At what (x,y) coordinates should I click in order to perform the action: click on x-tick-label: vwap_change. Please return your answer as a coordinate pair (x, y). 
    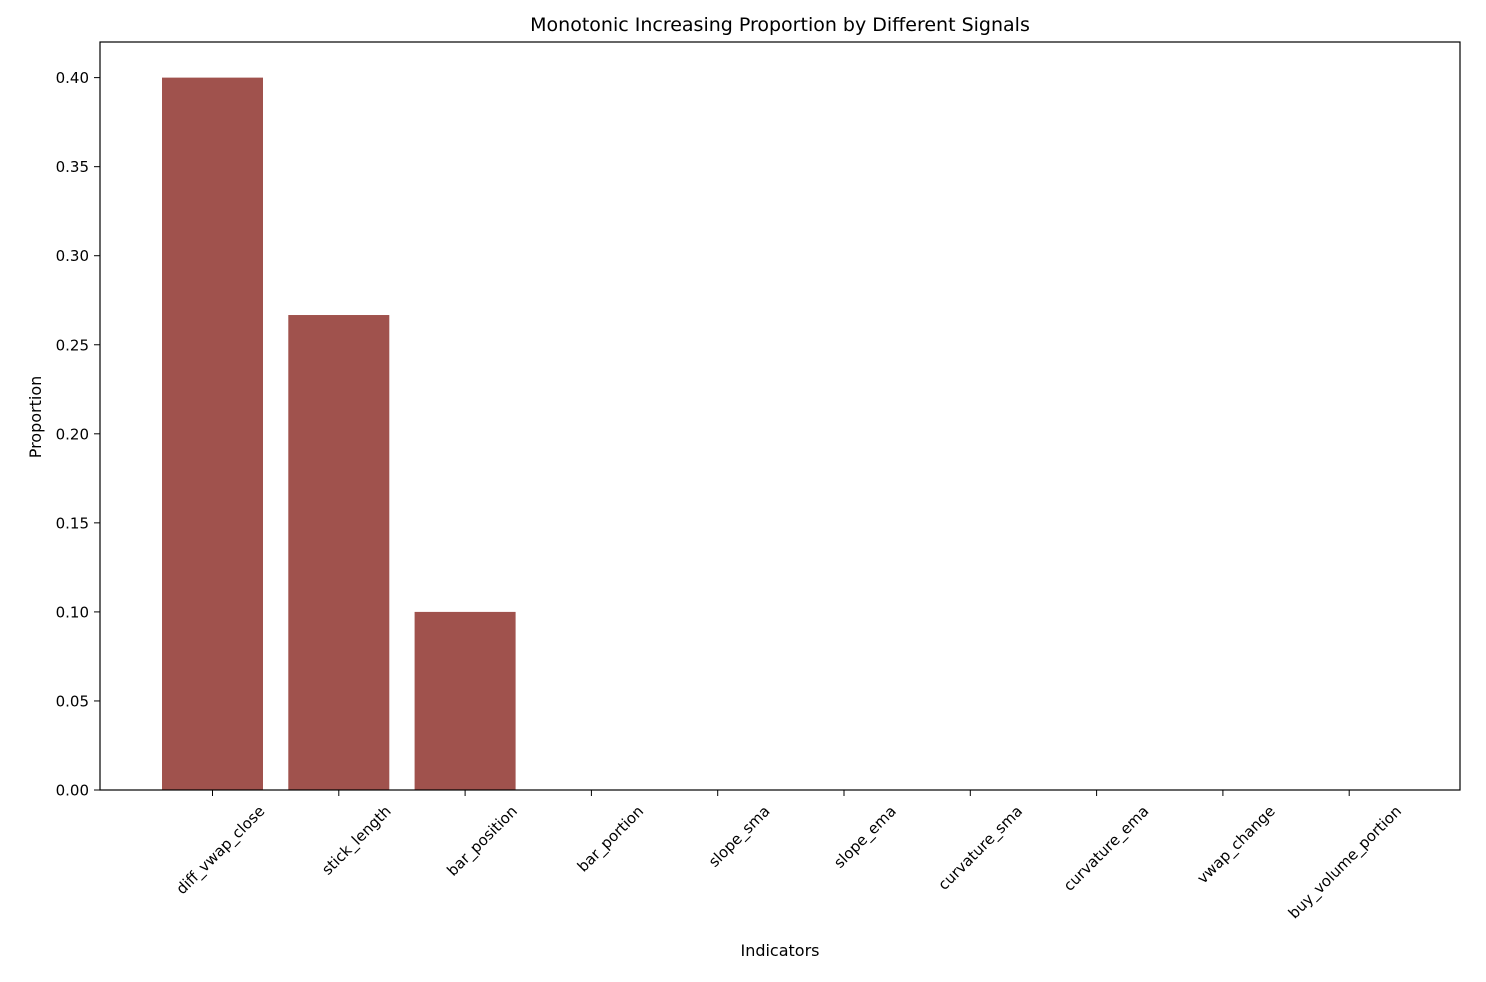
    Looking at the image, I should click on (1236, 845).